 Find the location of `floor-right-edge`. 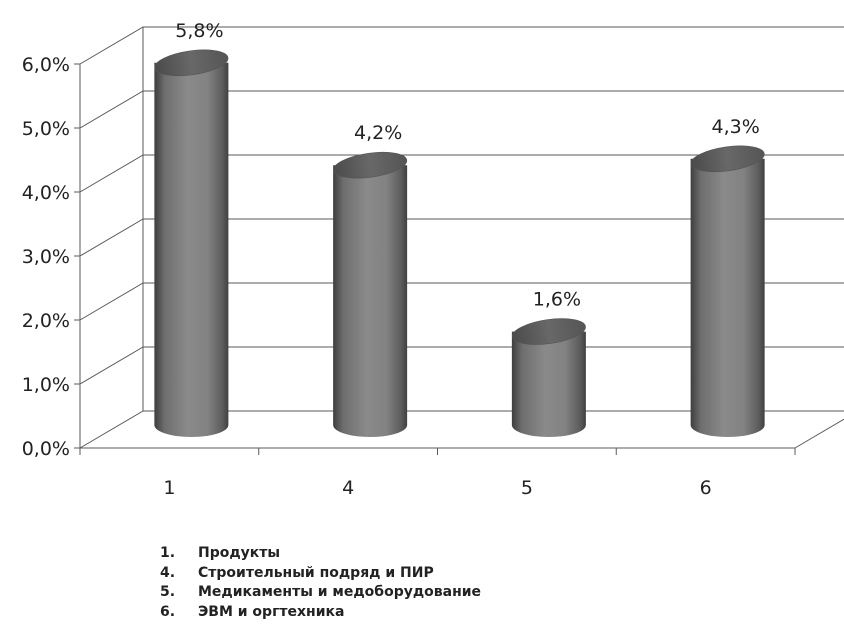

floor-right-edge is located at coordinates (819, 433).